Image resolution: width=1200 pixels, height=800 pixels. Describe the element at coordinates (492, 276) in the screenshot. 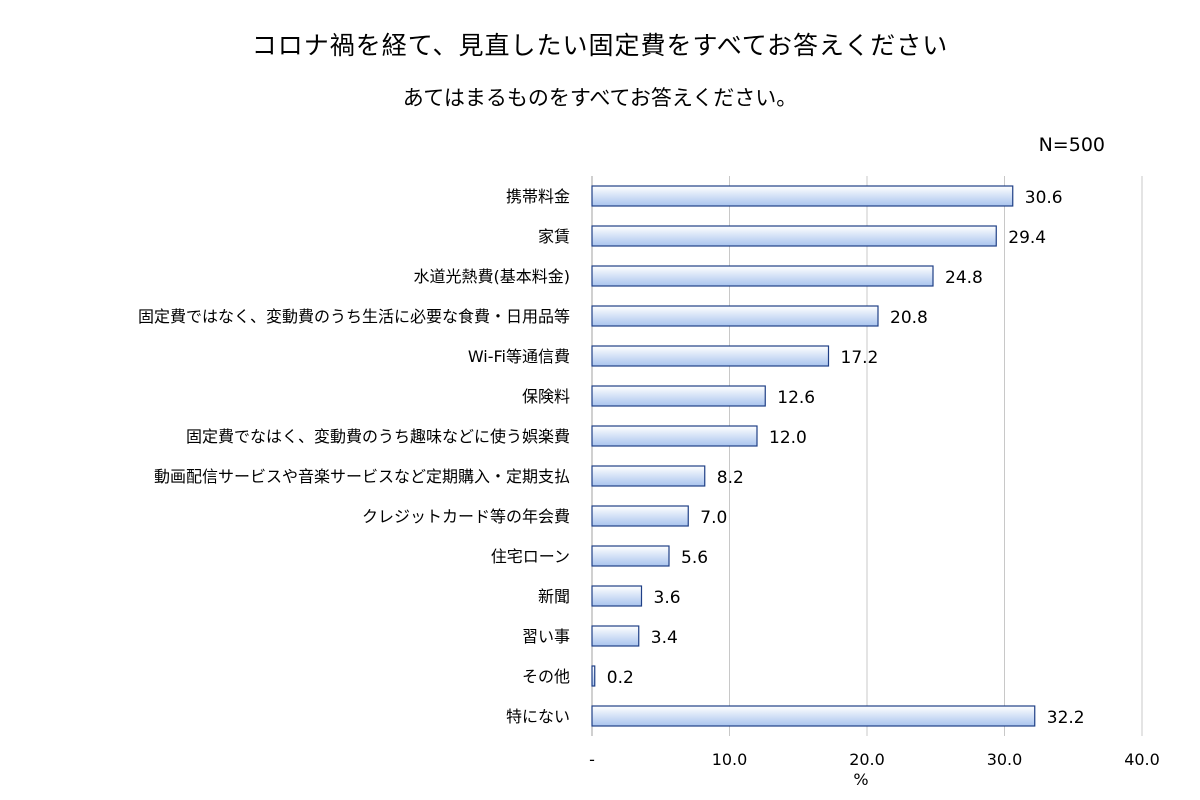

I see `category-label: 水道光熱費(基本料金)` at that location.